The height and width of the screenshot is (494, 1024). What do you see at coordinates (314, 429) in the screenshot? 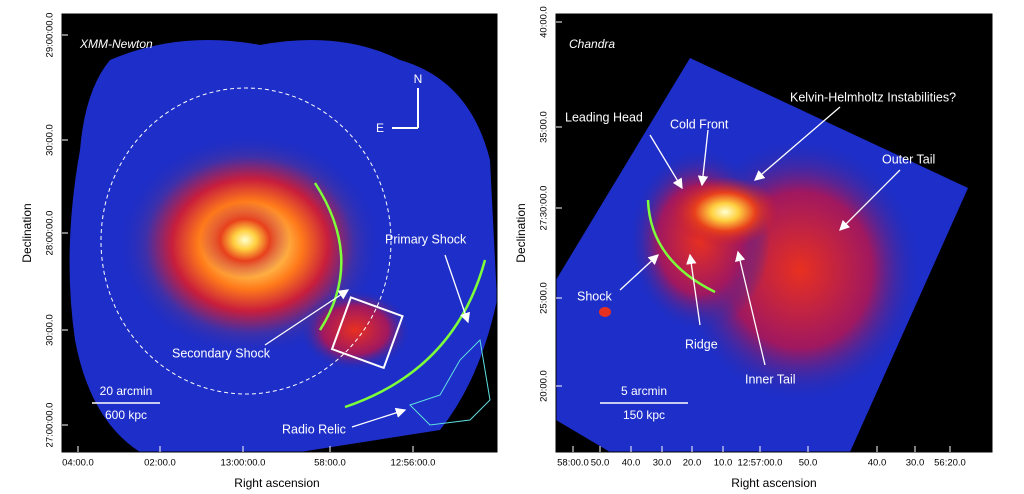
I see `annotation: Radio Relic` at bounding box center [314, 429].